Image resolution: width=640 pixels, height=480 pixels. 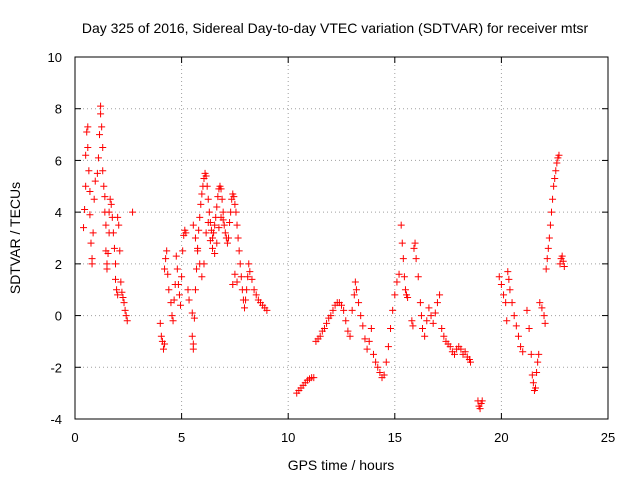 I want to click on x-tick-label-5: 5, so click(x=181, y=437).